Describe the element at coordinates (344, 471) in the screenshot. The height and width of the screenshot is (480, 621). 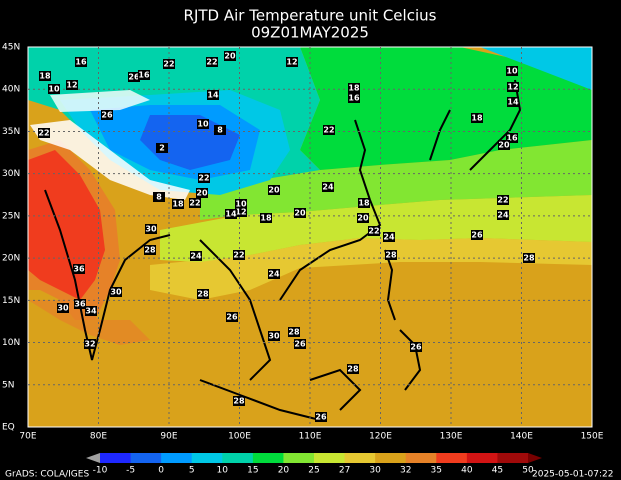
I see `colorbar-label: 27` at that location.